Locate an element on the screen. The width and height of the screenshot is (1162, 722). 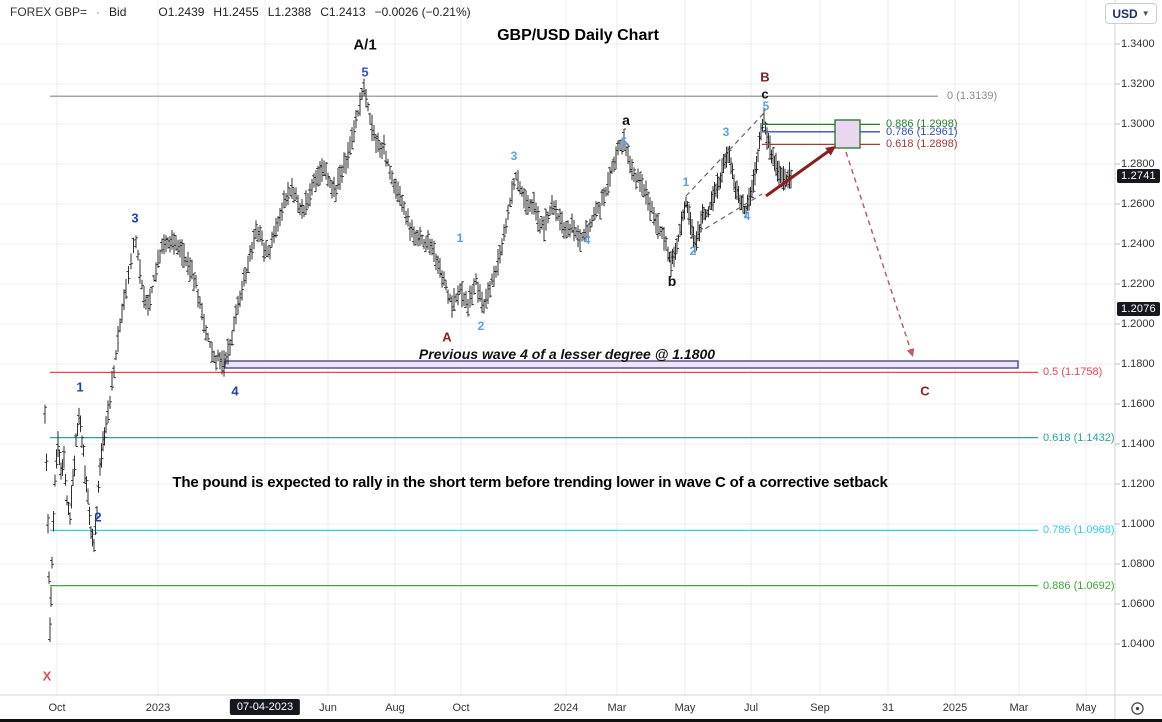
decline-arrowhead is located at coordinates (910, 352).